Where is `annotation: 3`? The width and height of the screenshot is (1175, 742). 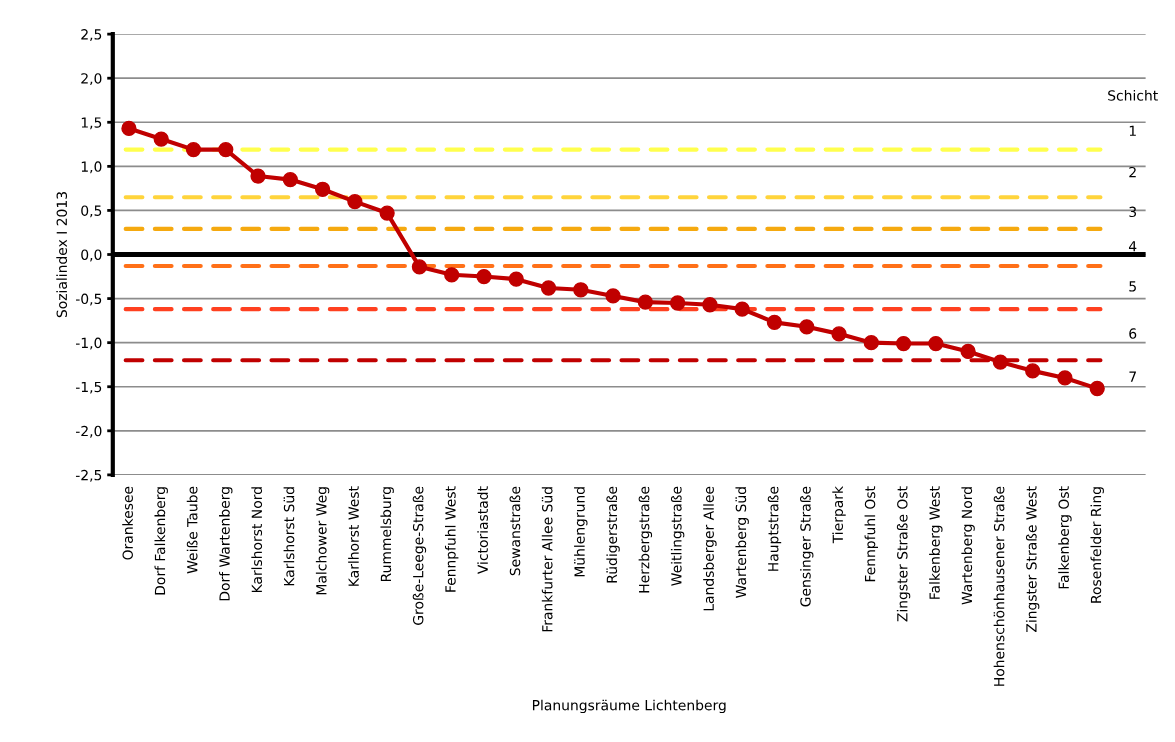
annotation: 3 is located at coordinates (1133, 212).